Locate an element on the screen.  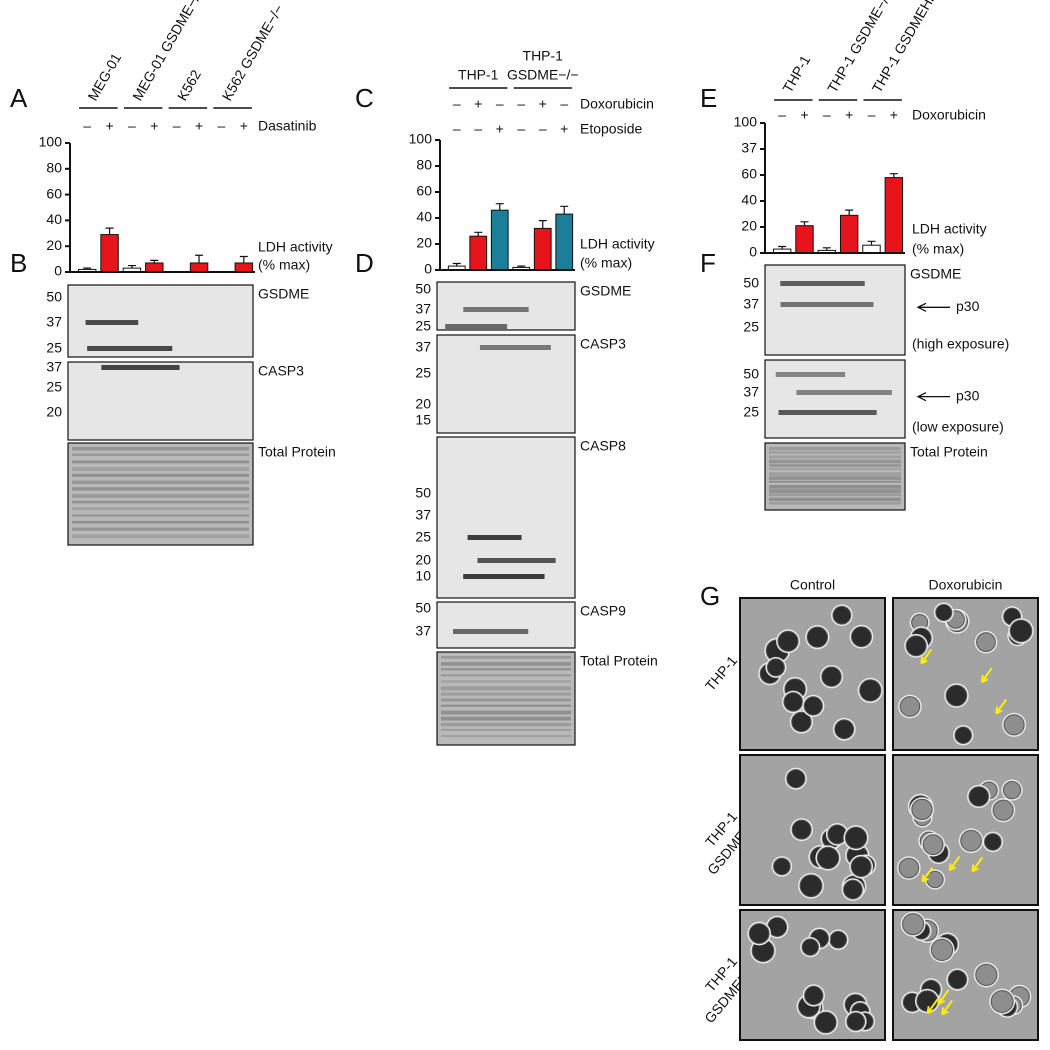
y-tick-label: 40 is located at coordinates (749, 200).